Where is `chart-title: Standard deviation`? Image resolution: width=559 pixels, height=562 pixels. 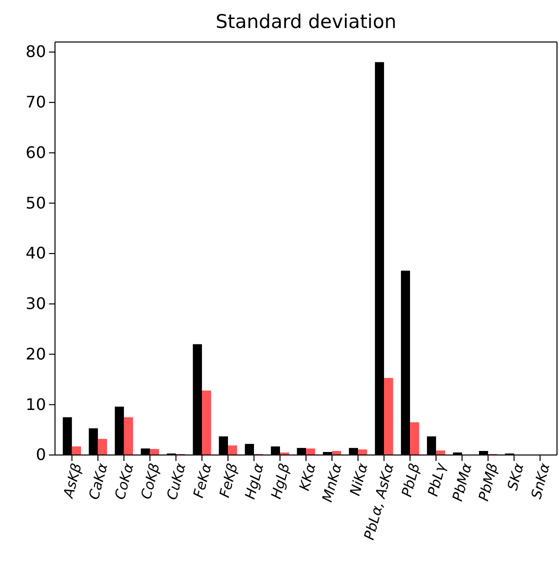
chart-title: Standard deviation is located at coordinates (306, 22).